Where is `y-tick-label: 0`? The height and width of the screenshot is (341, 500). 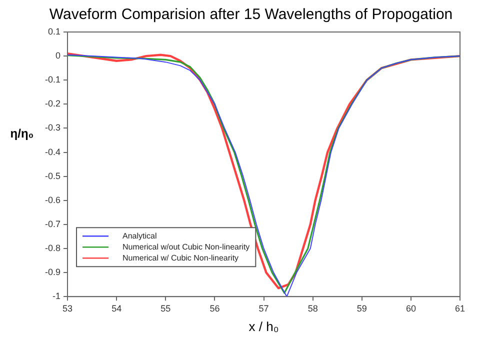 y-tick-label: 0 is located at coordinates (58, 55).